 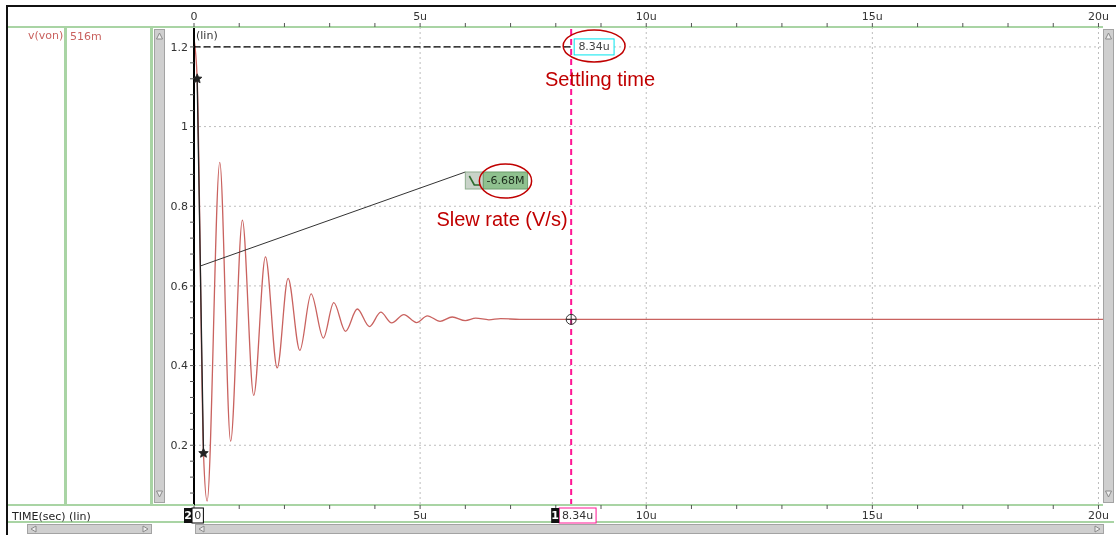 I want to click on x-tick-label: 20u, so click(x=1098, y=515).